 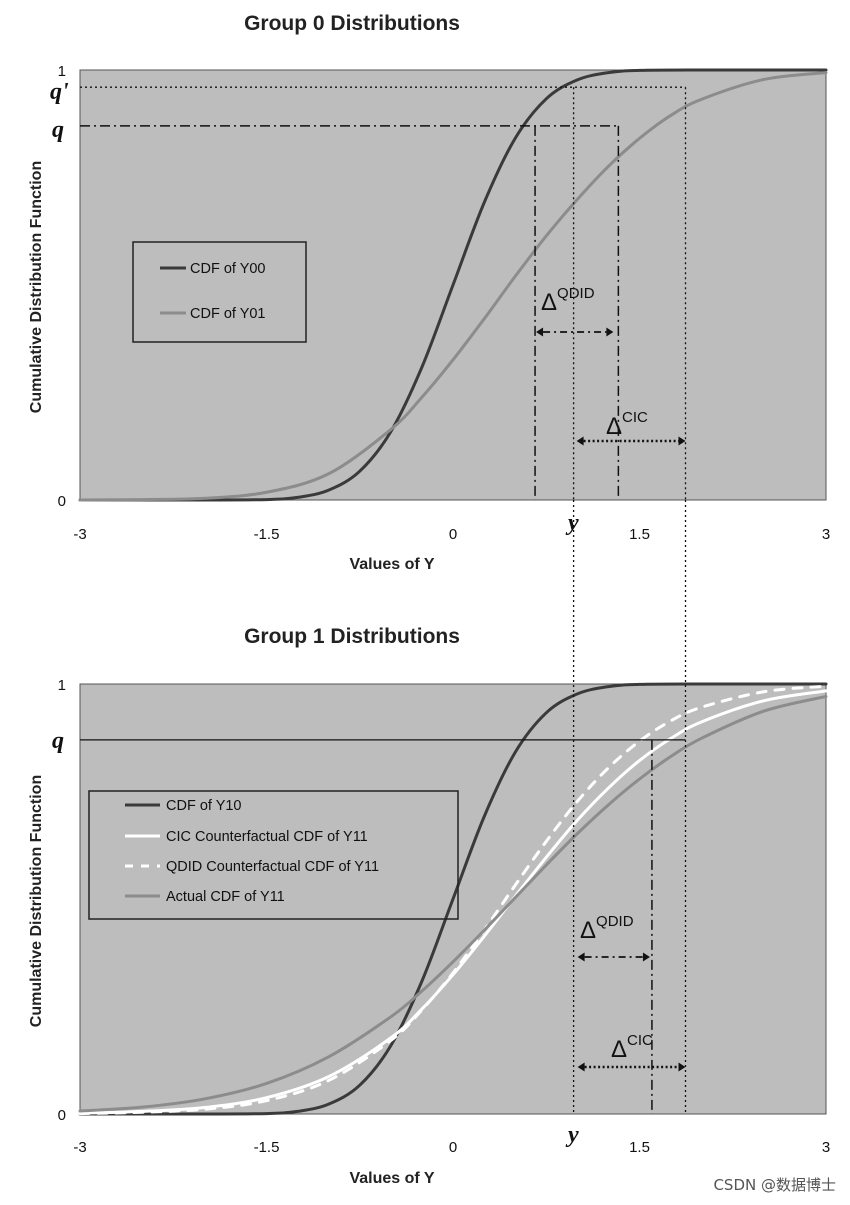 What do you see at coordinates (62, 71) in the screenshot?
I see `chart-0-ytick: 1` at bounding box center [62, 71].